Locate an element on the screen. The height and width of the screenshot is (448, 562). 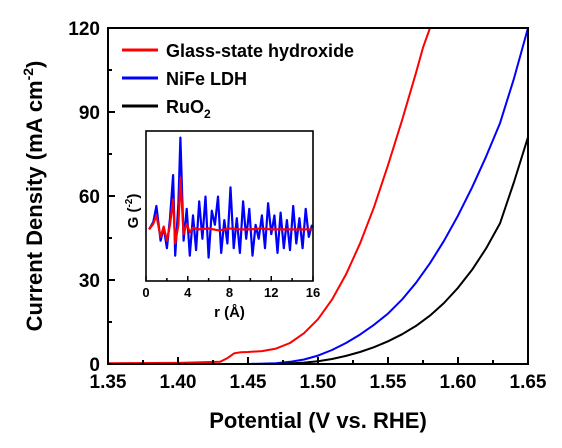
y-tick-label: 60 is located at coordinates (89, 197).